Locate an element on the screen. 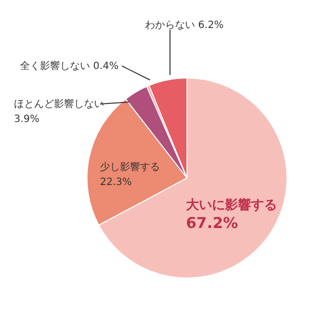 The width and height of the screenshot is (320, 320). slice-label: 少し影響する is located at coordinates (130, 167).